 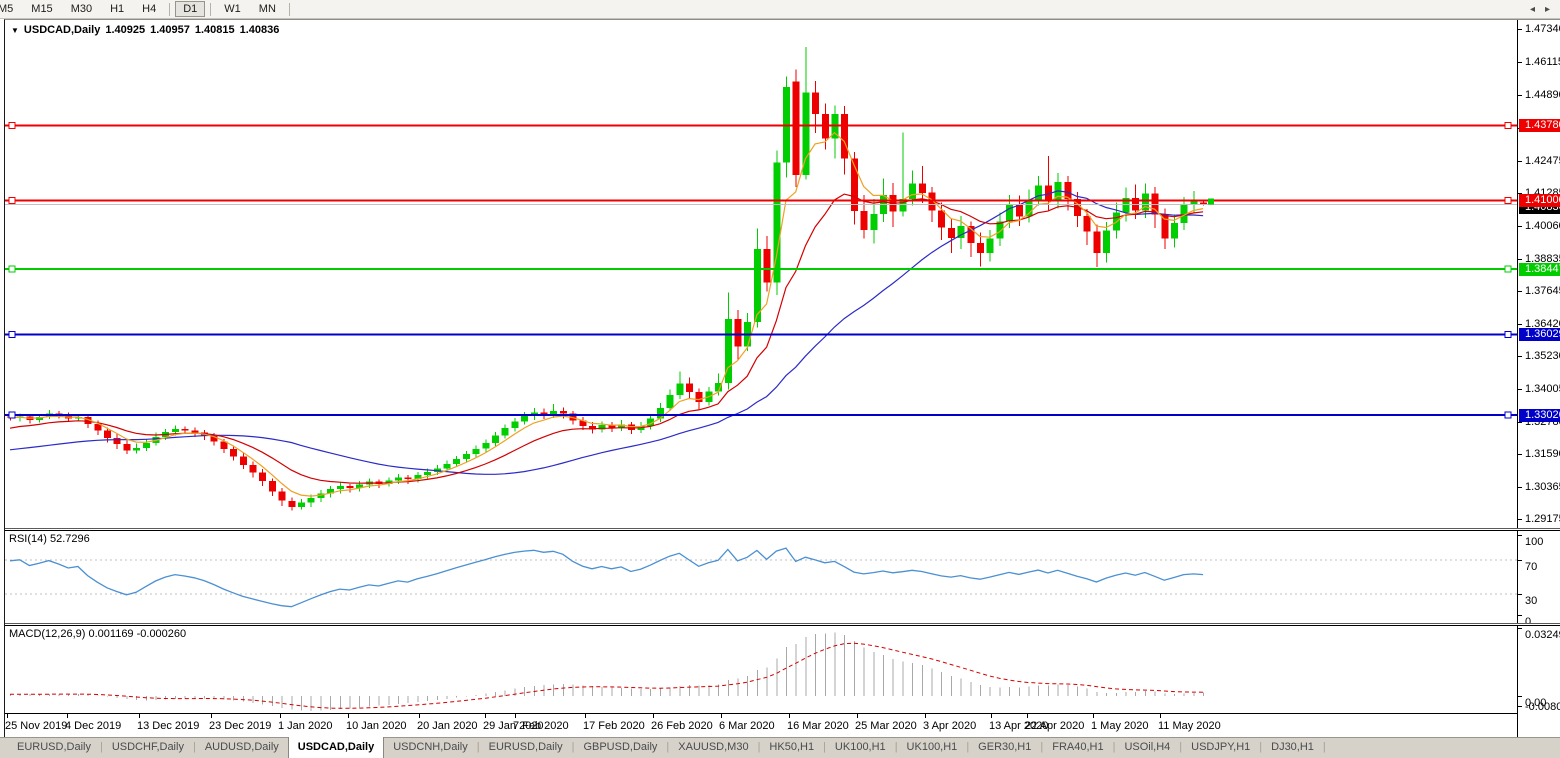 What do you see at coordinates (1292, 747) in the screenshot?
I see `chart-tab-dj30-h1: DJ30,H1` at bounding box center [1292, 747].